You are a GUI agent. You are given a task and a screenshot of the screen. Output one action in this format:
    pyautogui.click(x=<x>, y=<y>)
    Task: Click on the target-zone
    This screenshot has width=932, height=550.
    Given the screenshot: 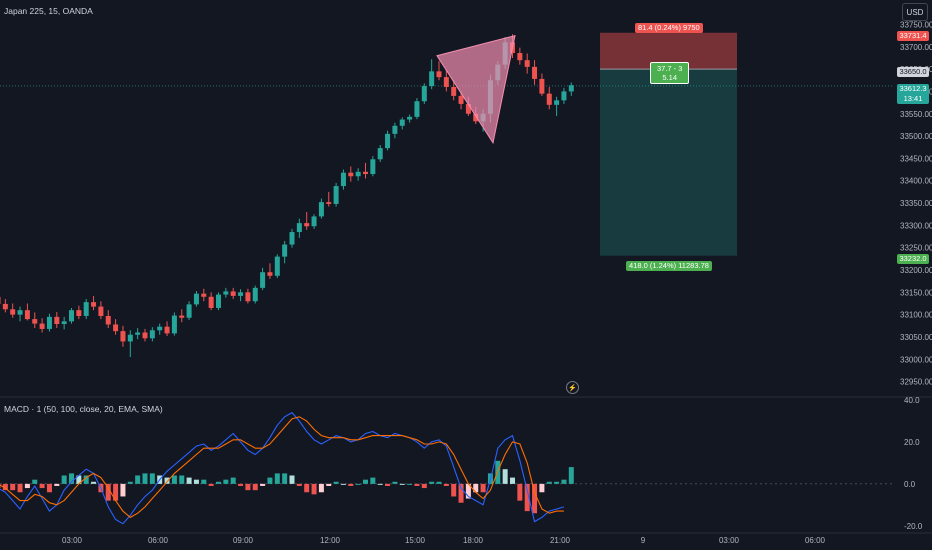 What is the action you would take?
    pyautogui.click(x=668, y=162)
    